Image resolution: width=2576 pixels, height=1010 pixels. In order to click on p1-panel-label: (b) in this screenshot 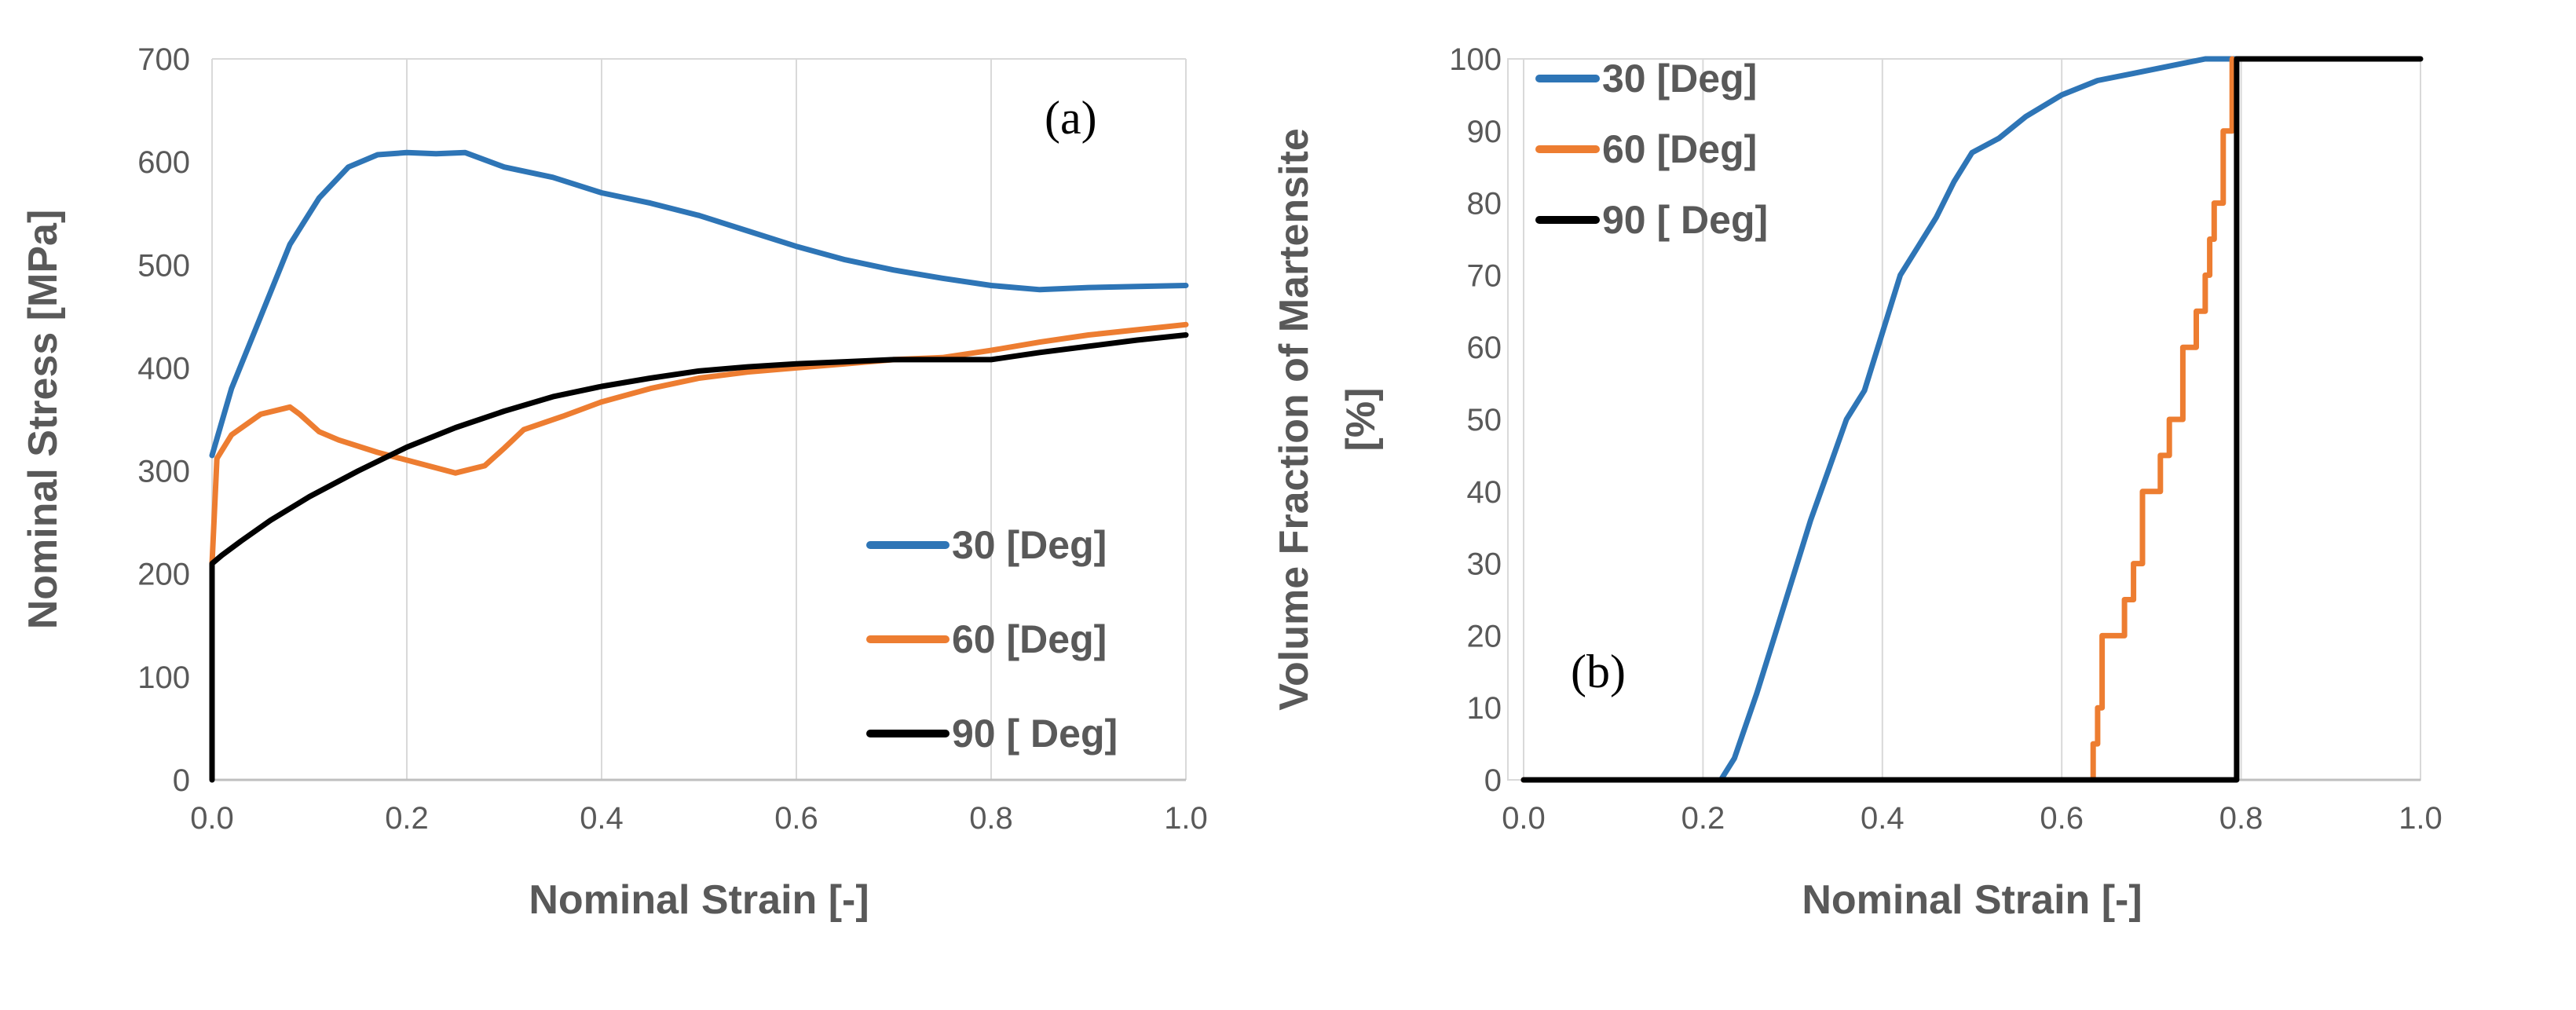, I will do `click(1598, 671)`.